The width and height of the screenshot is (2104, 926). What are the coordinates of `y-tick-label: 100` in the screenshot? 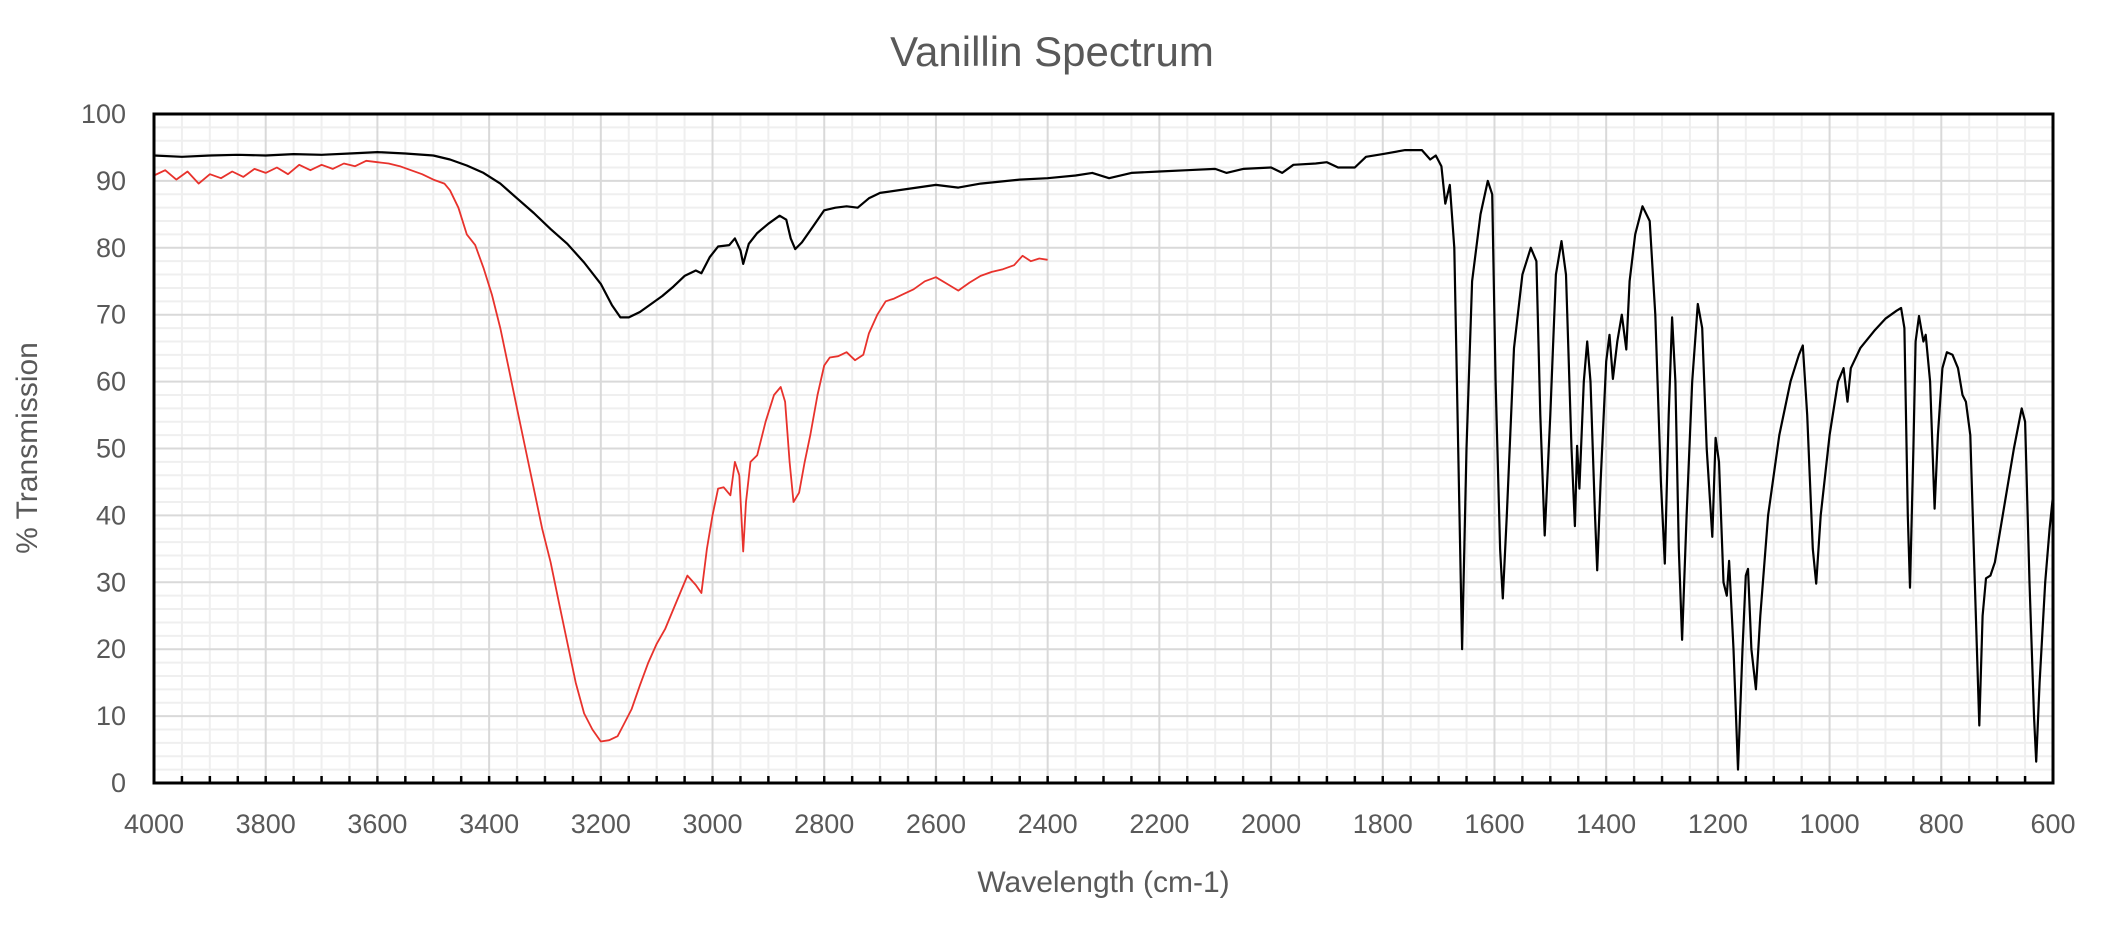 It's located at (103, 114).